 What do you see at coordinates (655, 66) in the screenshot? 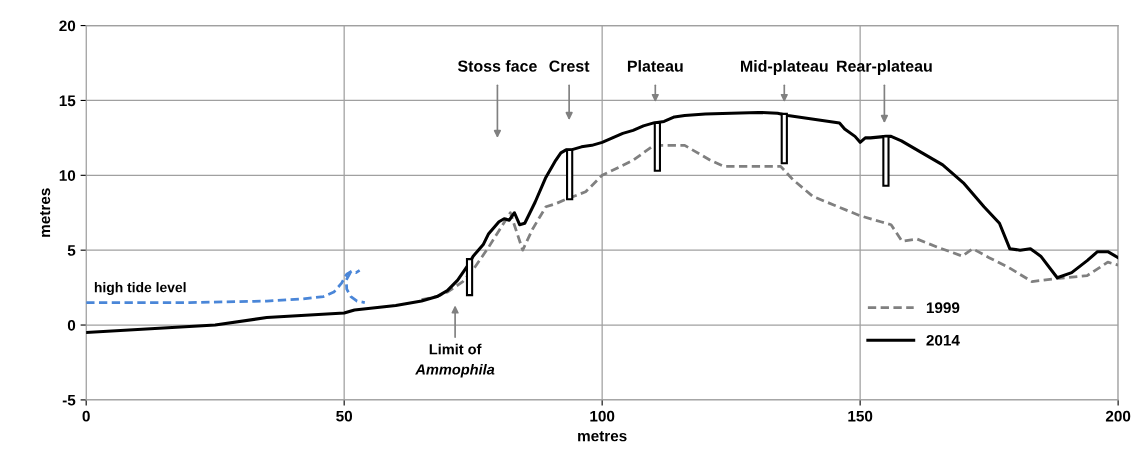
I see `annotation: Plateau` at bounding box center [655, 66].